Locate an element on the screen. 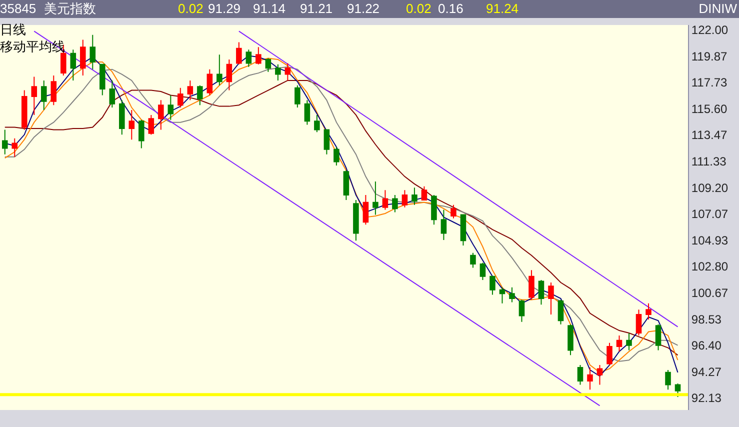 The image size is (739, 427). y-tick-label: 122.00 is located at coordinates (709, 30).